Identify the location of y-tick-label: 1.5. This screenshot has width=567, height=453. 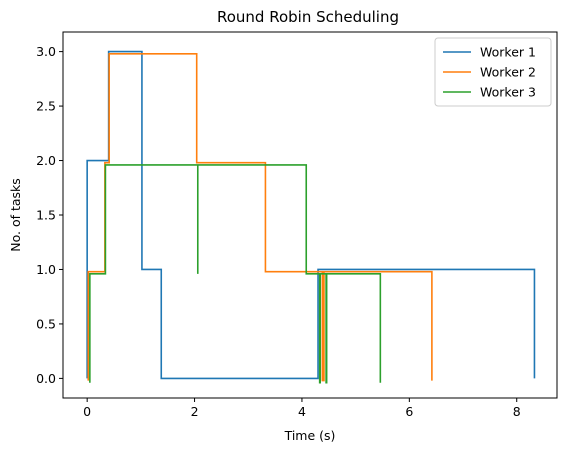
(46, 215).